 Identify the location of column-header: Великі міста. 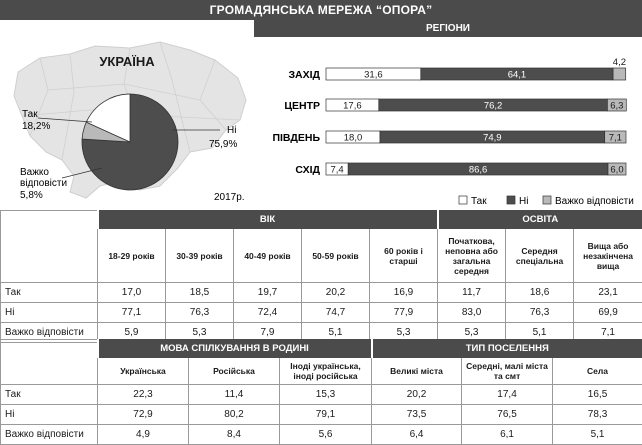
(417, 371).